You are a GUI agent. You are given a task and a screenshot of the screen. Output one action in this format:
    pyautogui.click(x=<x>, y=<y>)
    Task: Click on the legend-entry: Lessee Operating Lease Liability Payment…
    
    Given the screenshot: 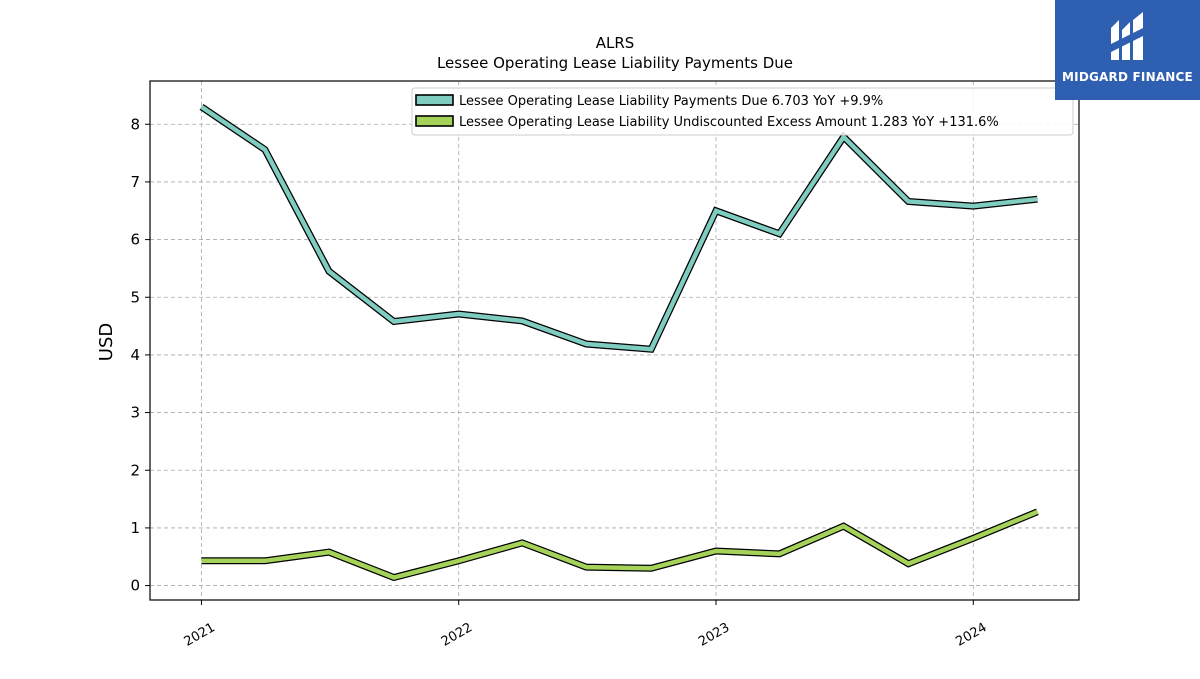 What is the action you would take?
    pyautogui.click(x=671, y=101)
    